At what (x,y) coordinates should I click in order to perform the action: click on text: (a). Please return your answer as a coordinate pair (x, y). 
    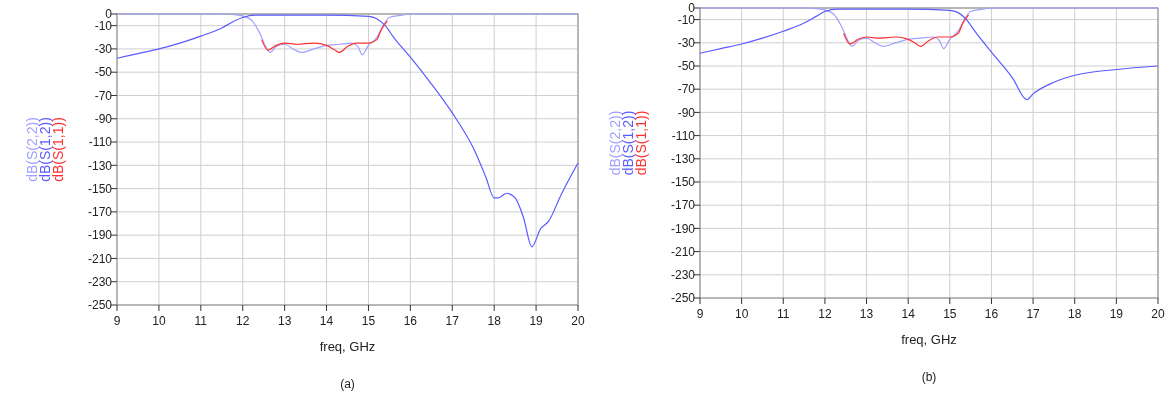
    Looking at the image, I should click on (347, 384).